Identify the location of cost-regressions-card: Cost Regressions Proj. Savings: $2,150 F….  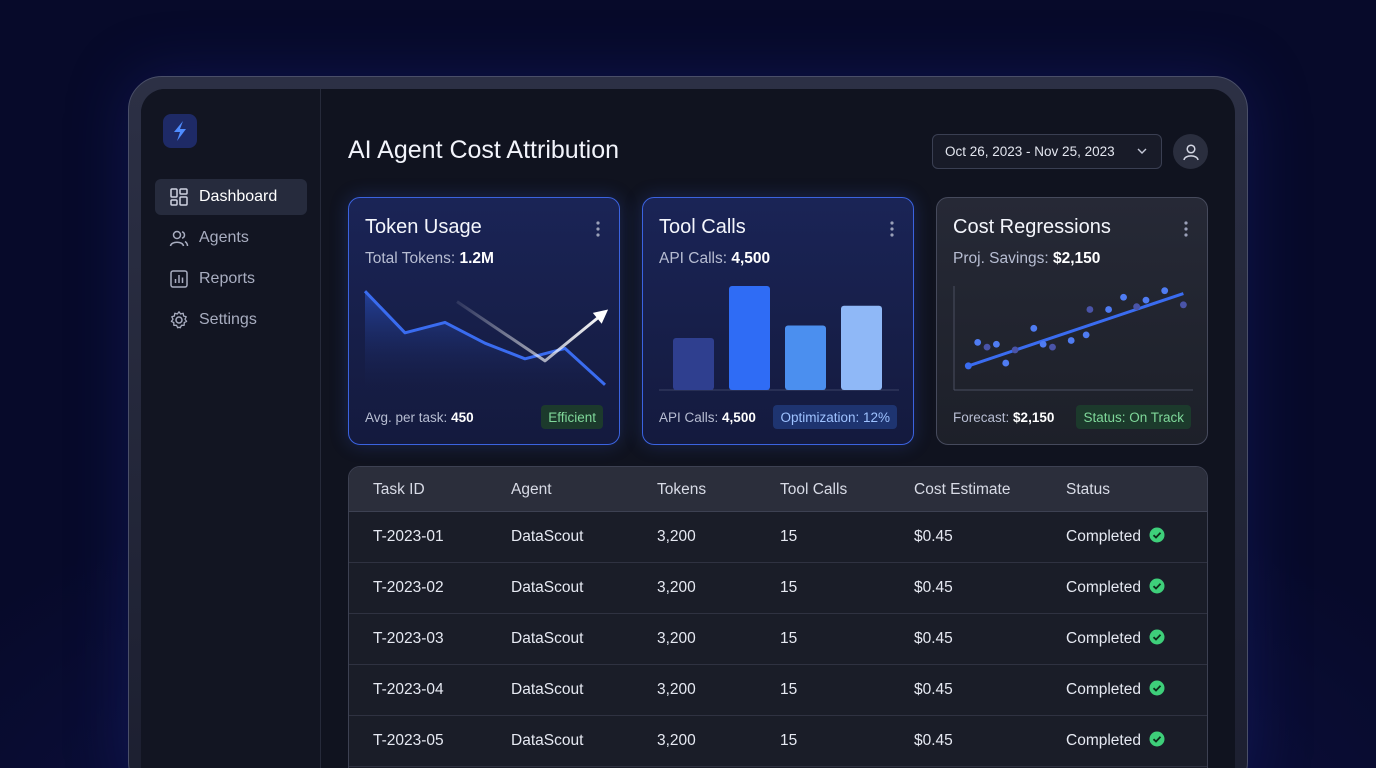
(1072, 321).